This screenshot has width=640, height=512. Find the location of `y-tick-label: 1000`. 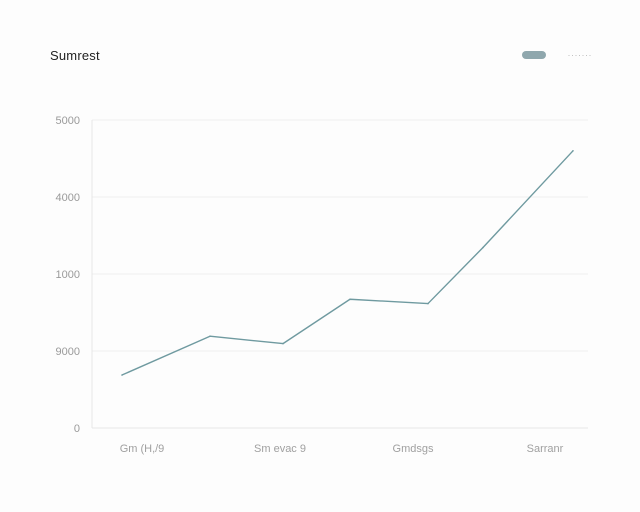

y-tick-label: 1000 is located at coordinates (68, 275).